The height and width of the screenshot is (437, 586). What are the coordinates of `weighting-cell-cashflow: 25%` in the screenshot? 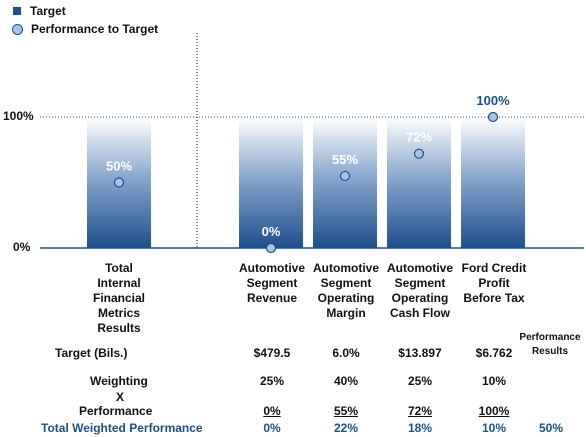 It's located at (420, 381).